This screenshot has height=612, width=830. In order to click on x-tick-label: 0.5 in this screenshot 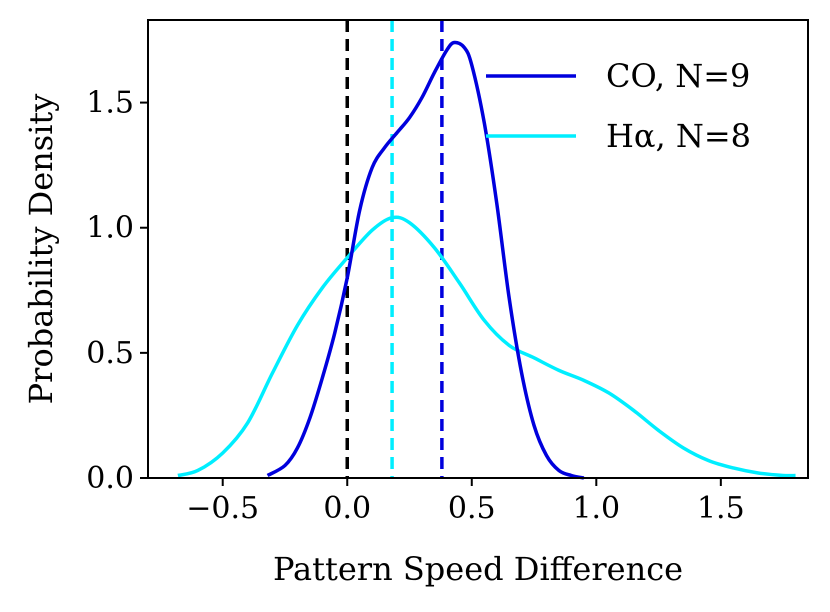, I will do `click(472, 508)`.